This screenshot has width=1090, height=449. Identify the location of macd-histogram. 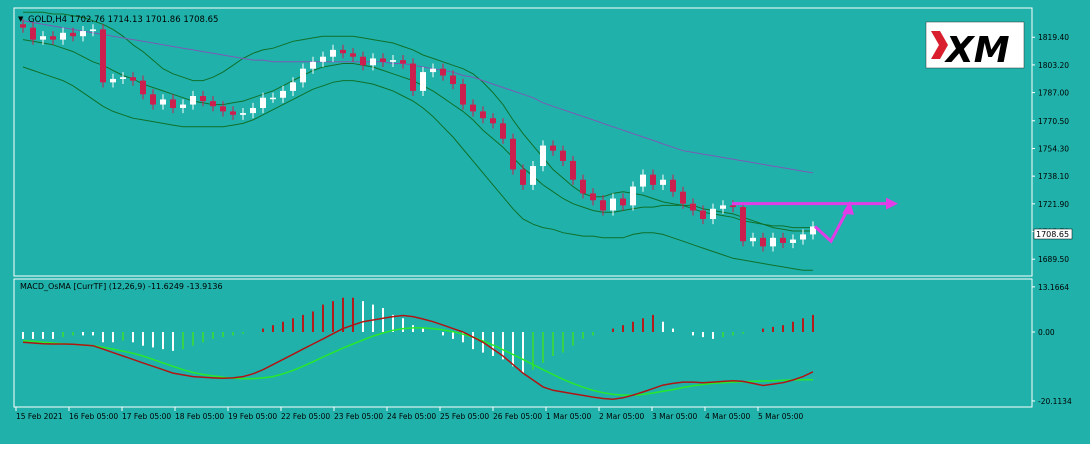
(418, 335).